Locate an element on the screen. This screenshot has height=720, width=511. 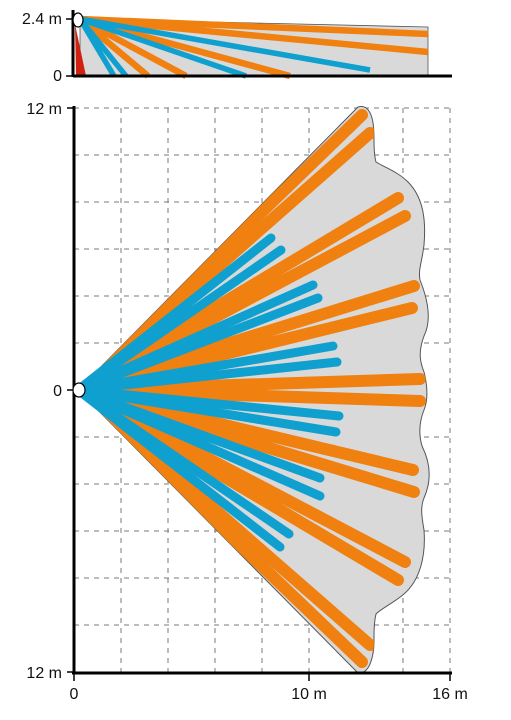
top-center-label: 0 is located at coordinates (57, 391).